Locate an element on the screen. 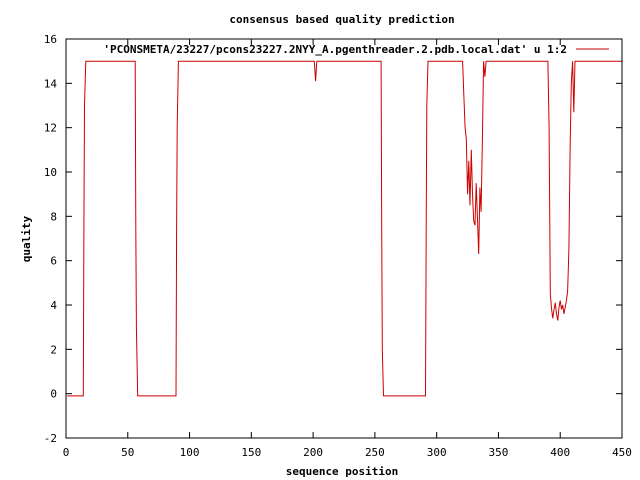 This screenshot has width=640, height=480. y-tick-label: 14 is located at coordinates (51, 83).